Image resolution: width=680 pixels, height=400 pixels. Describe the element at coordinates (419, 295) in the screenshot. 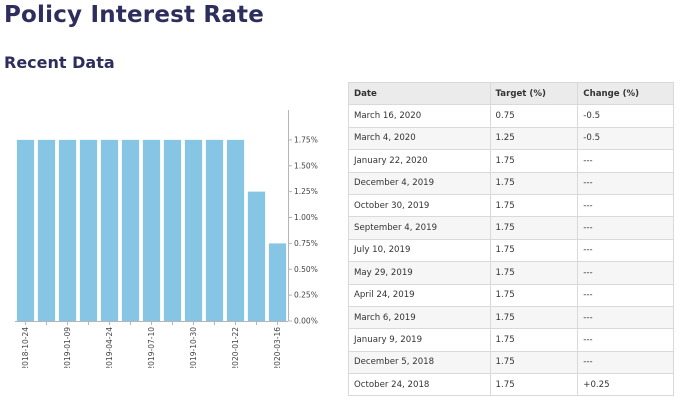

I see `cell-date: April 24, 2019` at that location.